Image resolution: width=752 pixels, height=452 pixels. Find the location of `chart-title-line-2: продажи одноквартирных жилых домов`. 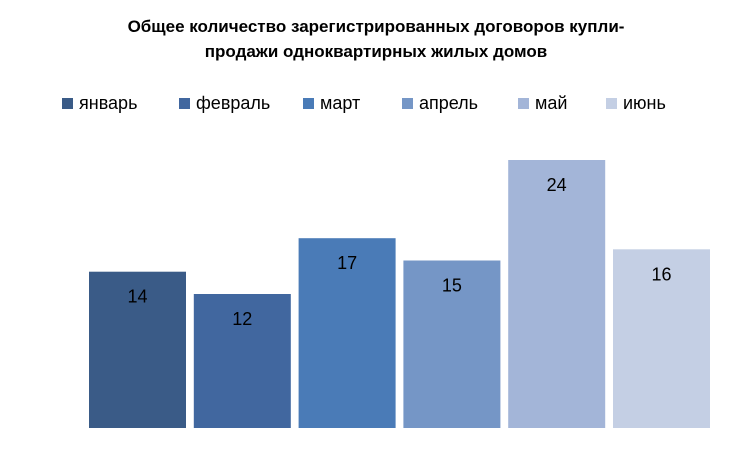

chart-title-line-2: продажи одноквартирных жилых домов is located at coordinates (376, 51).